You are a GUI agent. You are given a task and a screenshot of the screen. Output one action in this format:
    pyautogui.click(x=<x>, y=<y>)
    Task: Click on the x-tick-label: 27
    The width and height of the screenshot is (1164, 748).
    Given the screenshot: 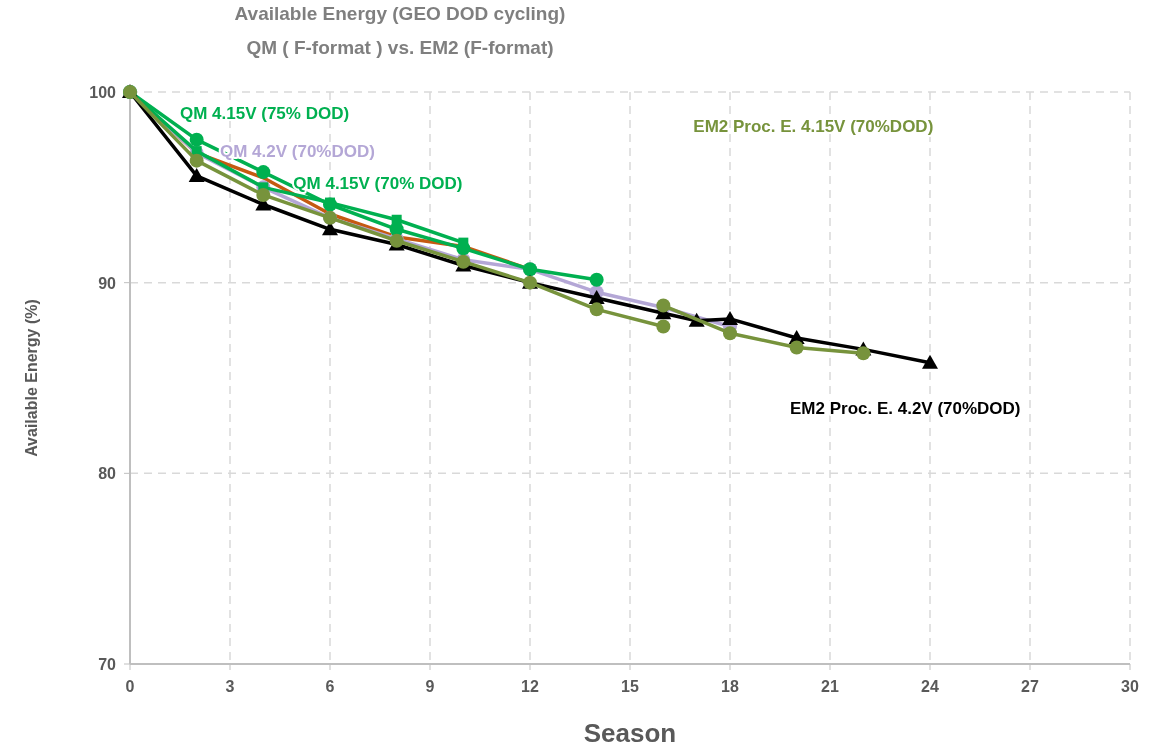 What is the action you would take?
    pyautogui.click(x=1030, y=686)
    